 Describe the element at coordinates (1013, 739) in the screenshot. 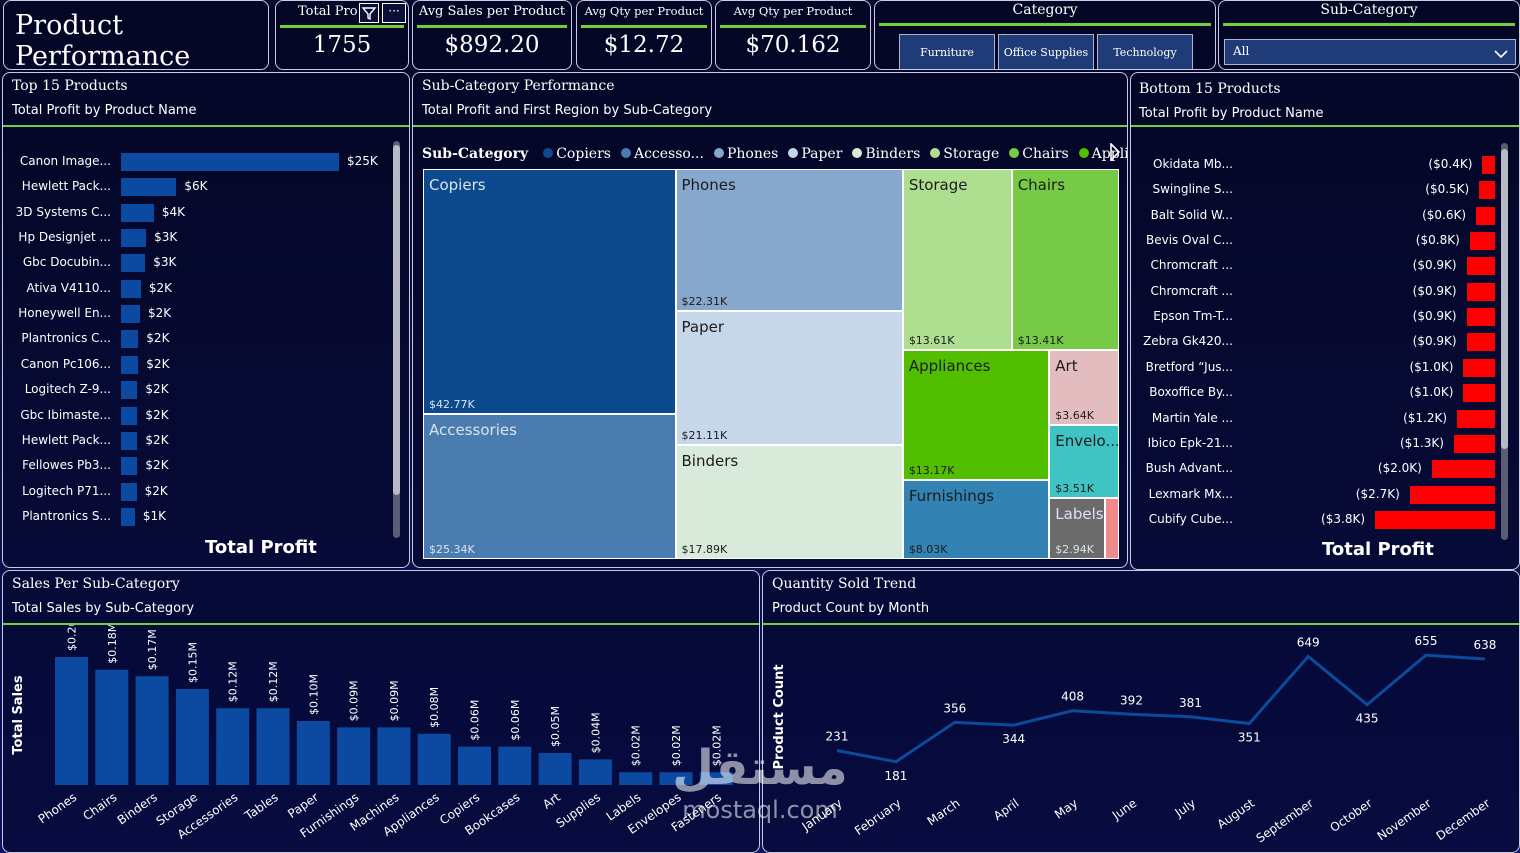

I see `data-label: 344` at that location.